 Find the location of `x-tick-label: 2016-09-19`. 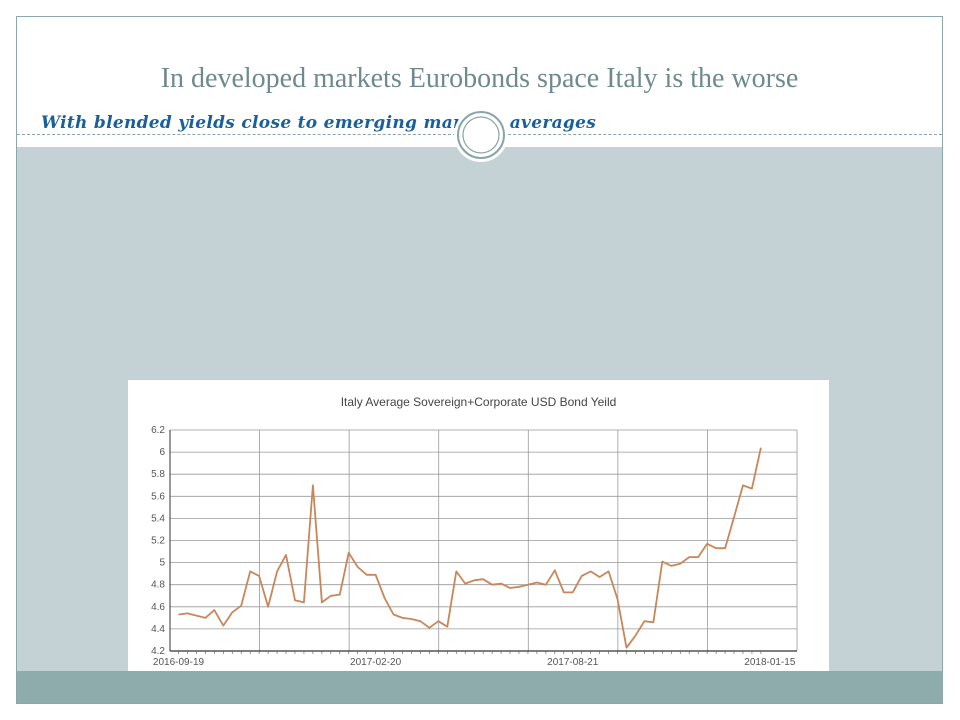

x-tick-label: 2016-09-19 is located at coordinates (179, 662).